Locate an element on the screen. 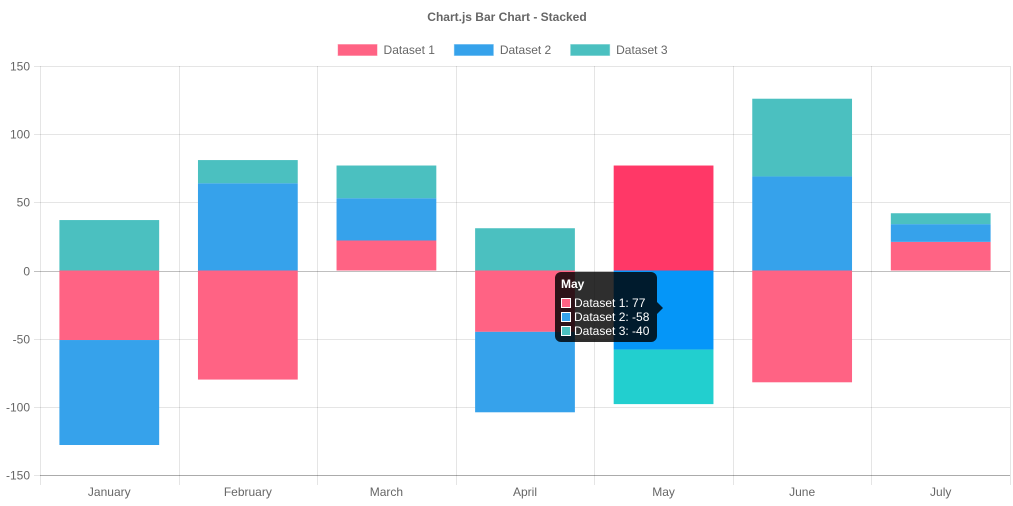  y-tick-label: 100 is located at coordinates (20, 135).